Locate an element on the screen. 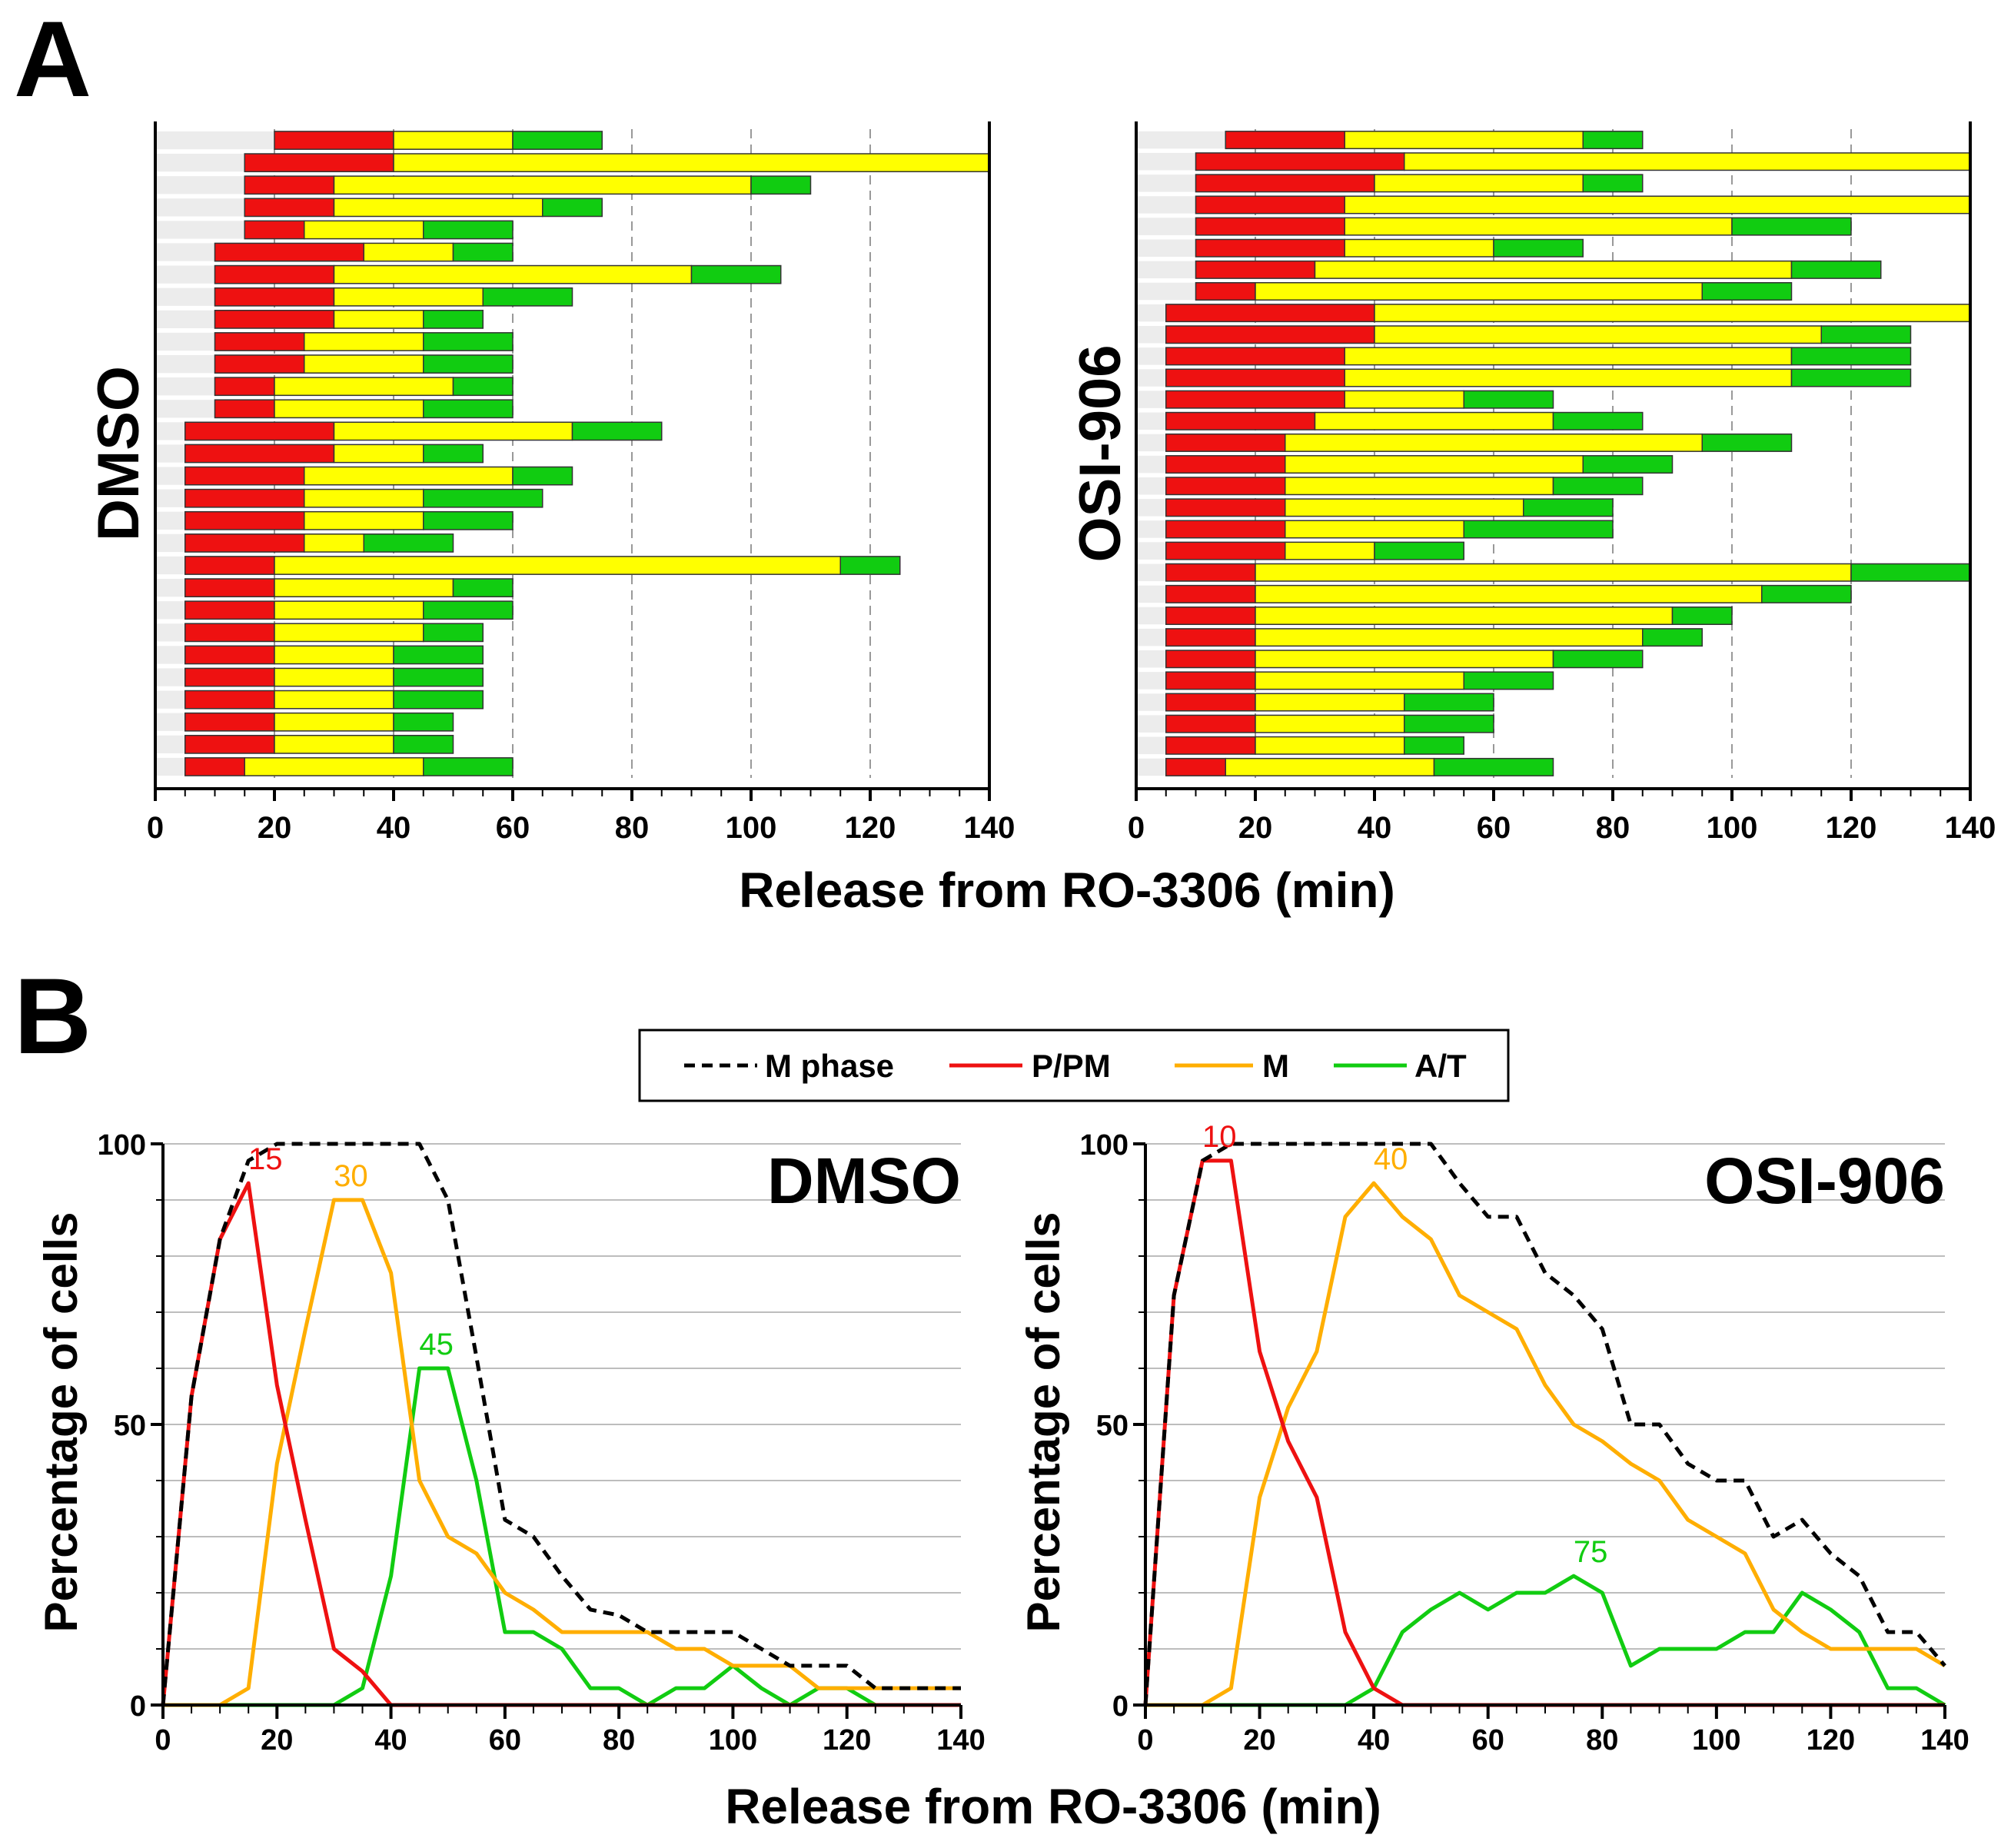 Image resolution: width=2011 pixels, height=1848 pixels. x-tick-label: 120 is located at coordinates (1851, 828).